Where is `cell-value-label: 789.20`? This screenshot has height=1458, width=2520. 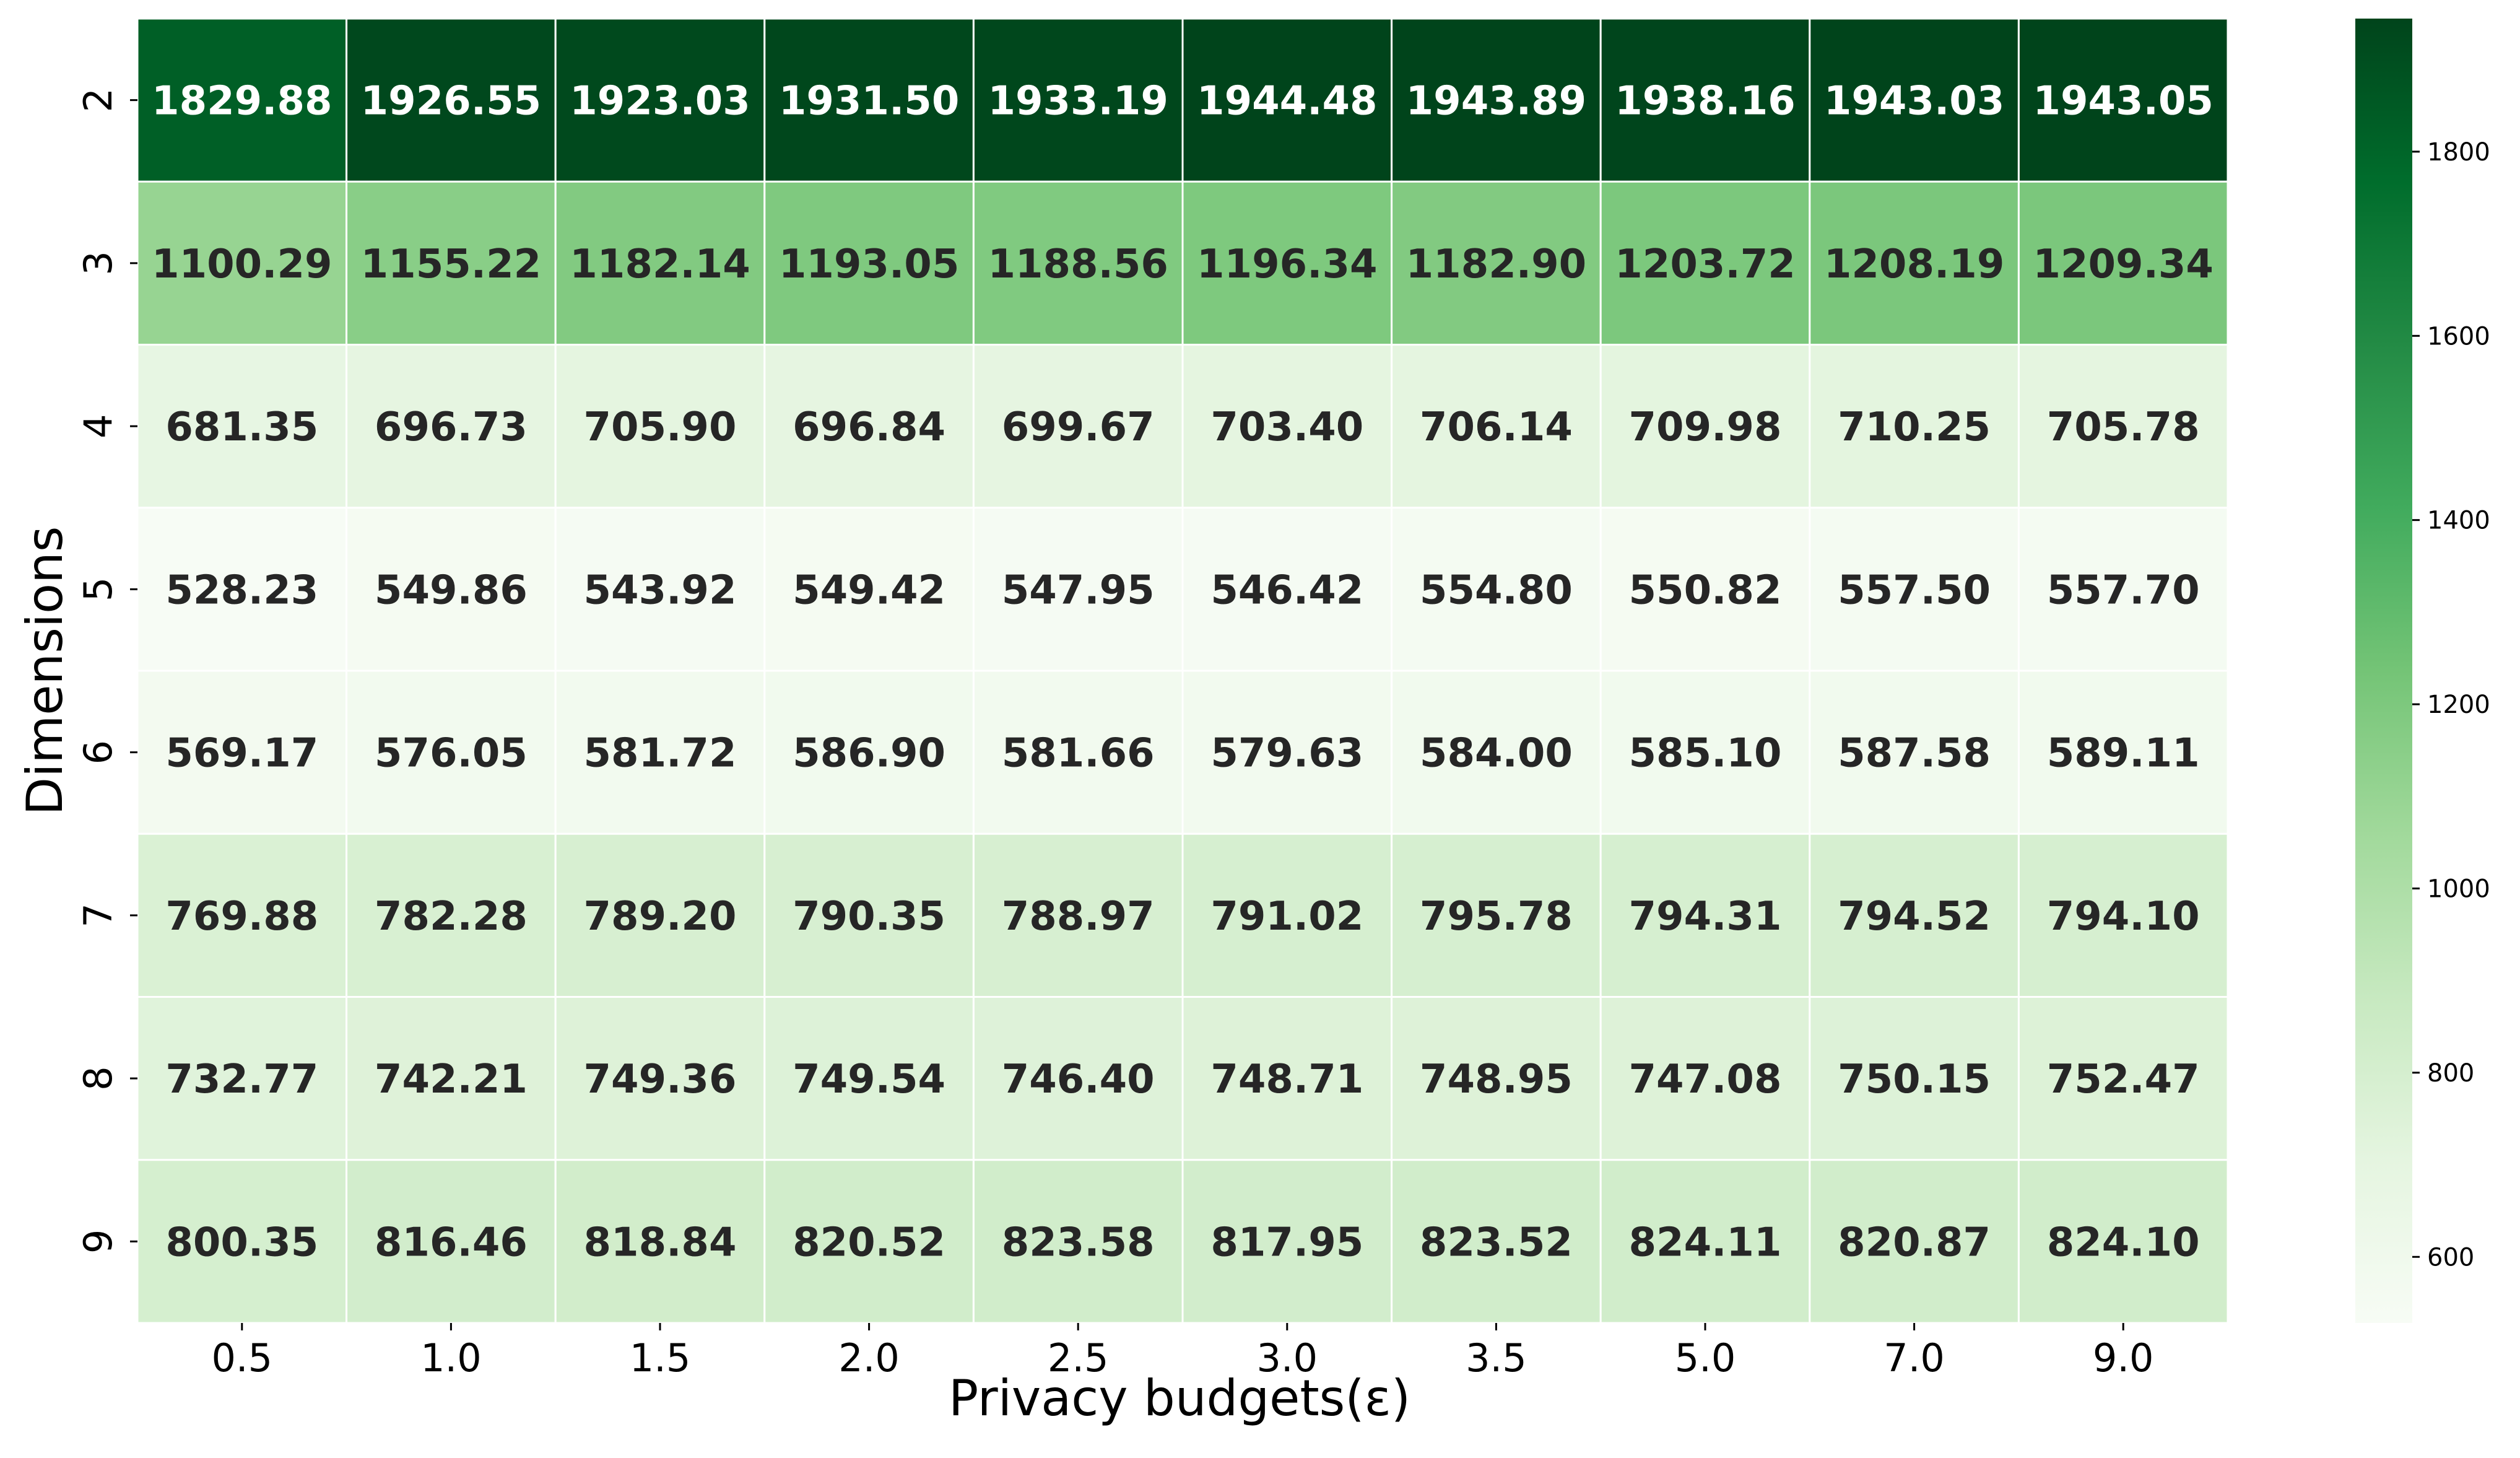
cell-value-label: 789.20 is located at coordinates (661, 917).